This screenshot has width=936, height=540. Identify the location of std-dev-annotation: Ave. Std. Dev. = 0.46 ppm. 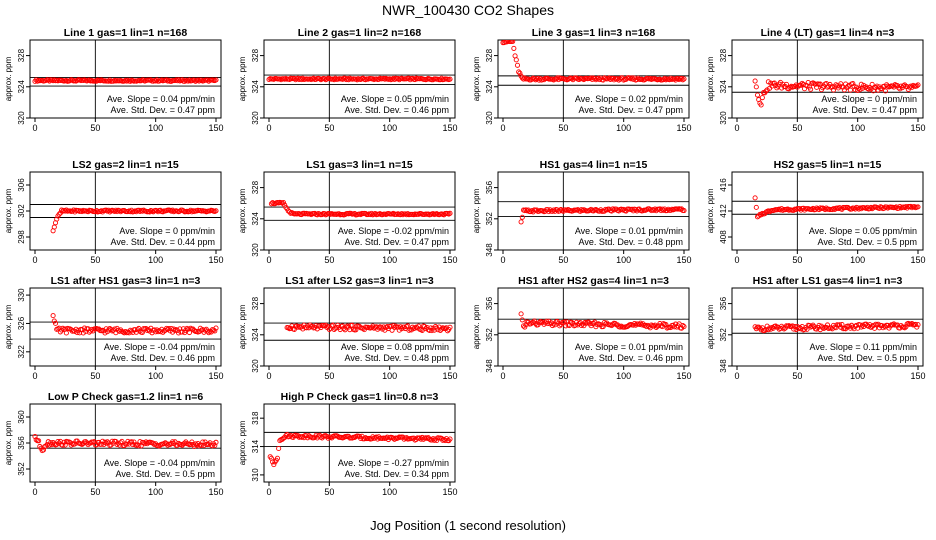
(397, 110).